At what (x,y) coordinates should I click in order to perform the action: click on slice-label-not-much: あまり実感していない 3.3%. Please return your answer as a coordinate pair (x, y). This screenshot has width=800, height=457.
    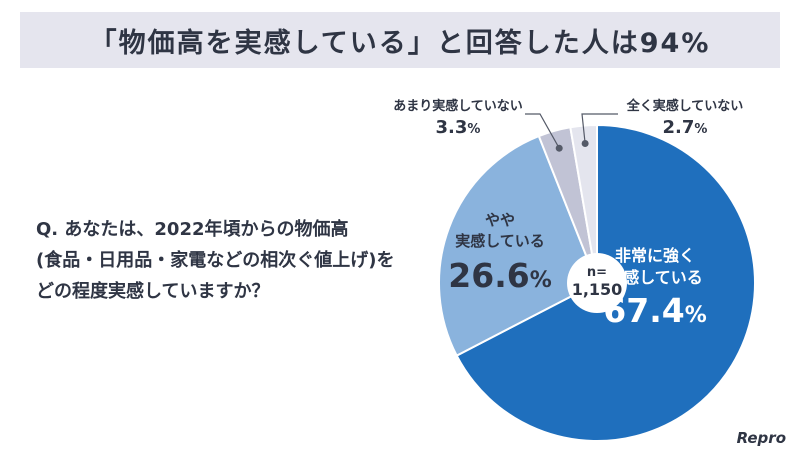
    Looking at the image, I should click on (458, 120).